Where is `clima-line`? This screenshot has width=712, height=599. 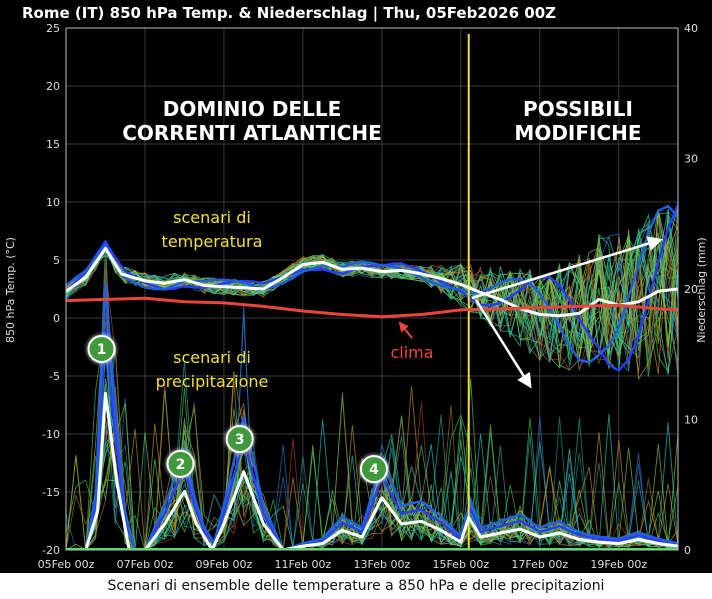 clima-line is located at coordinates (372, 307).